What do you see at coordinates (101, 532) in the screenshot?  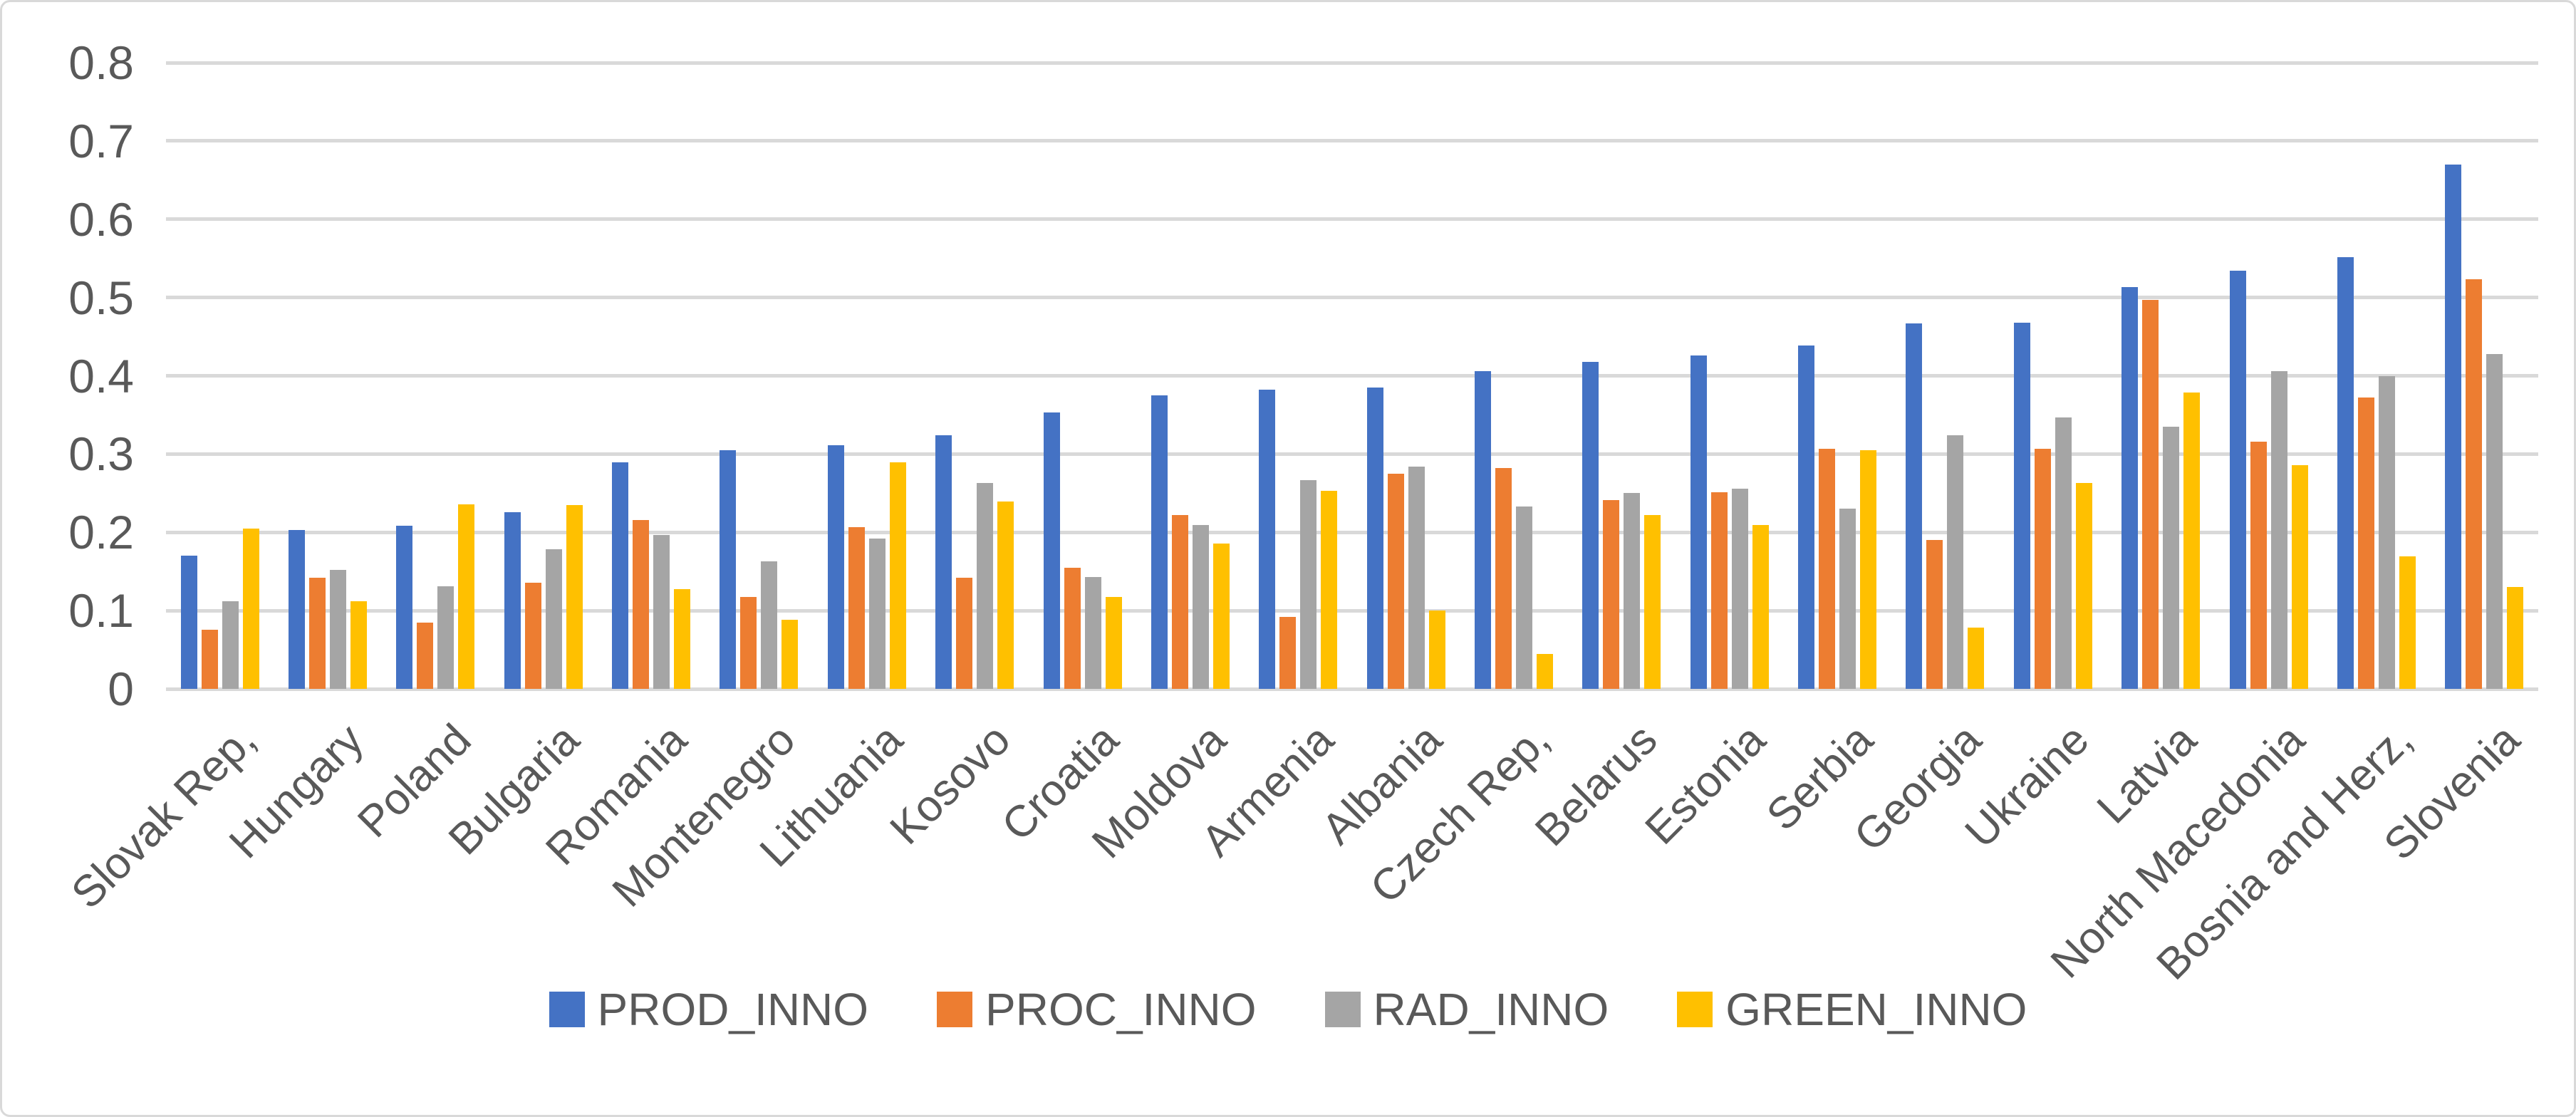 I see `y-axis-label: 0.2` at bounding box center [101, 532].